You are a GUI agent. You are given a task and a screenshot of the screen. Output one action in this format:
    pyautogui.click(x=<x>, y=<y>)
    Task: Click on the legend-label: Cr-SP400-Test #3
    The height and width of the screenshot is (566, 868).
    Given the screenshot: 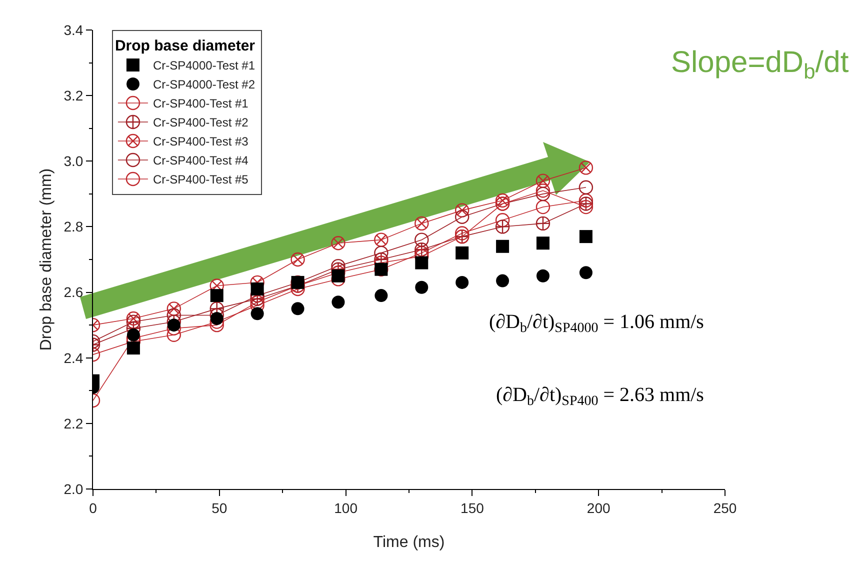 What is the action you would take?
    pyautogui.click(x=200, y=141)
    